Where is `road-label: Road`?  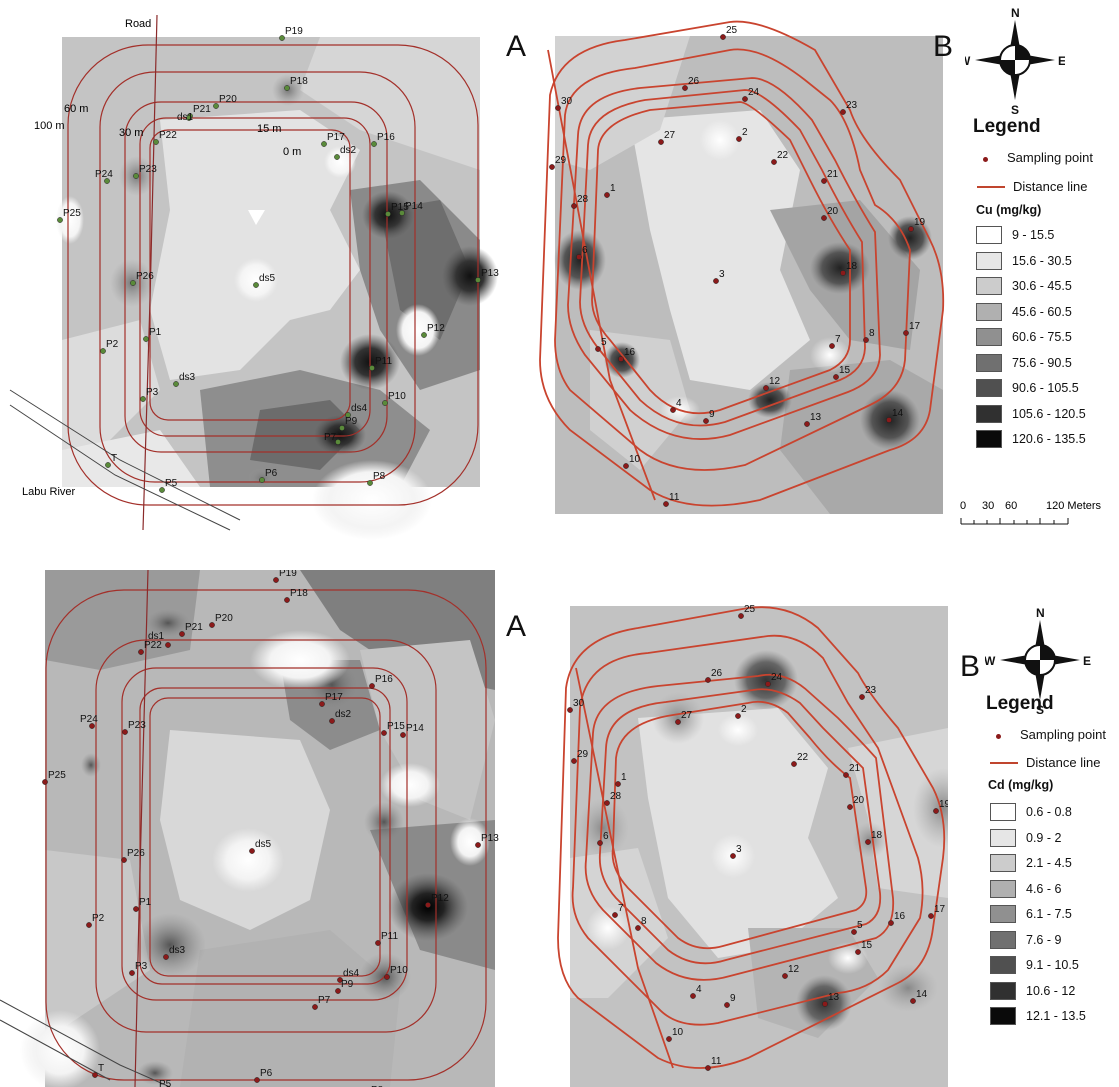
road-label: Road is located at coordinates (138, 24).